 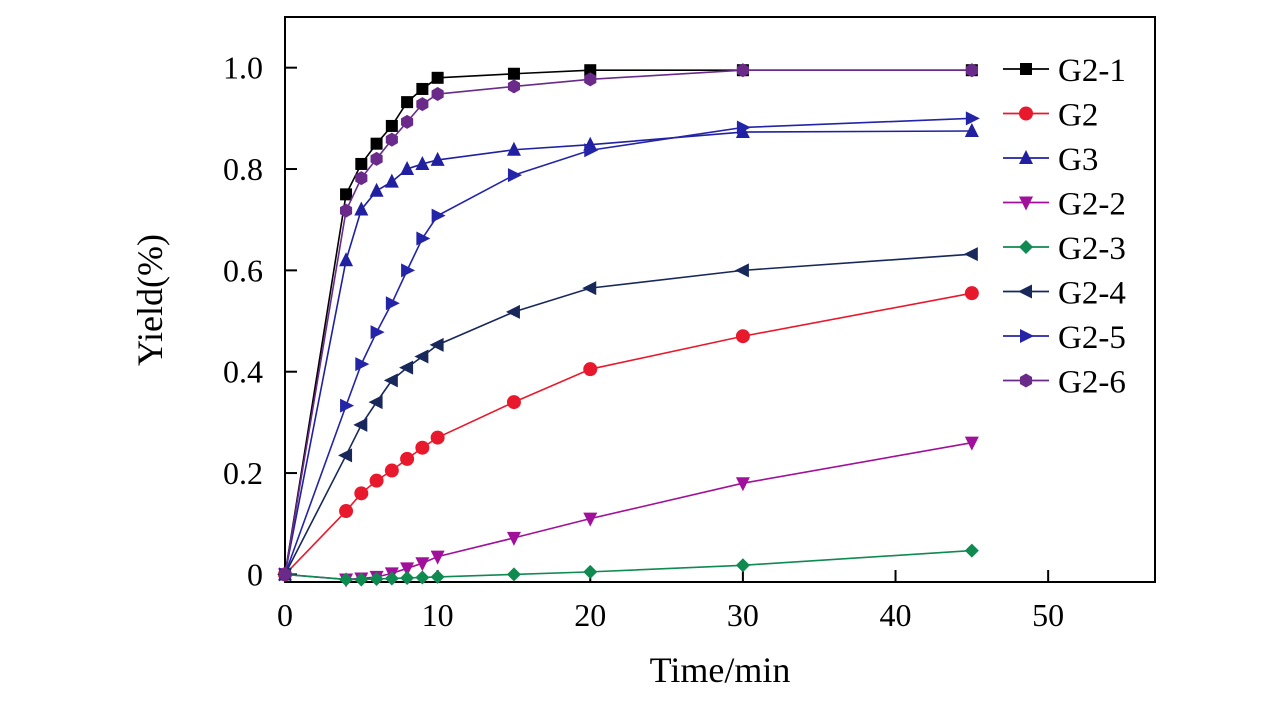 I want to click on legend-item-g2-1: G2-1, so click(x=1064, y=71).